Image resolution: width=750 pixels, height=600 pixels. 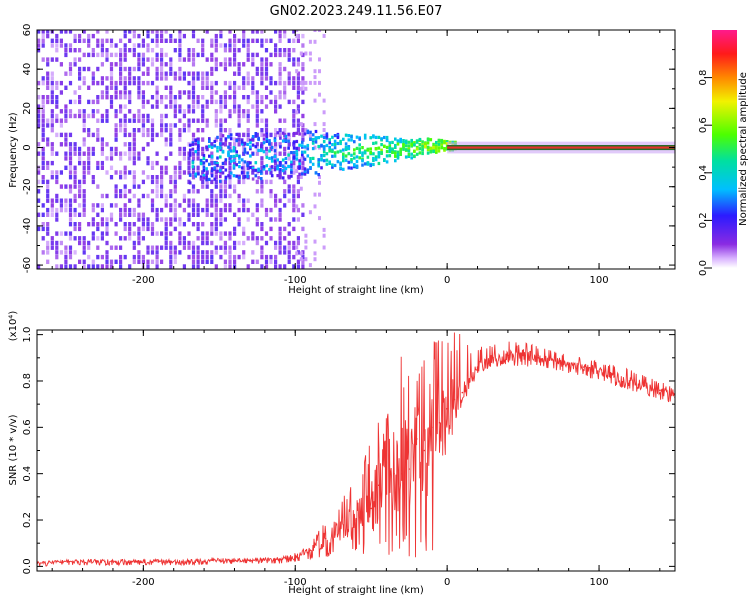 What do you see at coordinates (703, 125) in the screenshot?
I see `colorbar-tick-label: 0.6` at bounding box center [703, 125].